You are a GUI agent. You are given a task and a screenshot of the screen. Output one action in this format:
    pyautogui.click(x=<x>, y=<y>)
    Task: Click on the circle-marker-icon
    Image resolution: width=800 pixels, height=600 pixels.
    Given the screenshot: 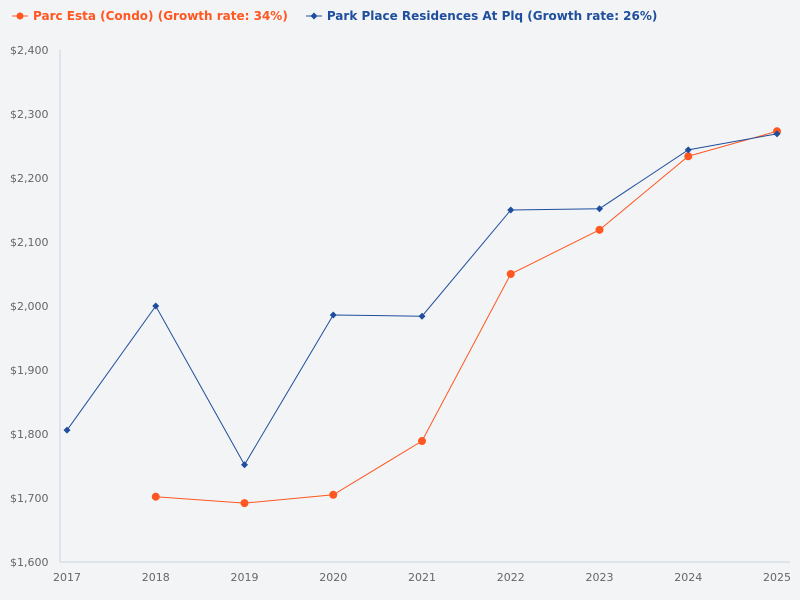 What is the action you would take?
    pyautogui.click(x=20, y=16)
    